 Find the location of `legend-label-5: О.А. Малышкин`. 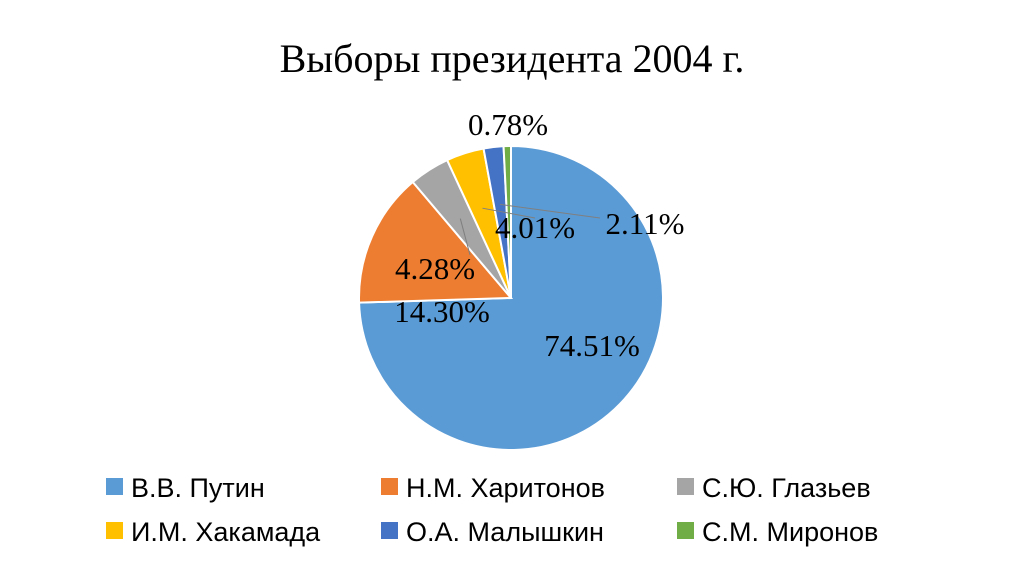

legend-label-5: О.А. Малышкин is located at coordinates (505, 532).